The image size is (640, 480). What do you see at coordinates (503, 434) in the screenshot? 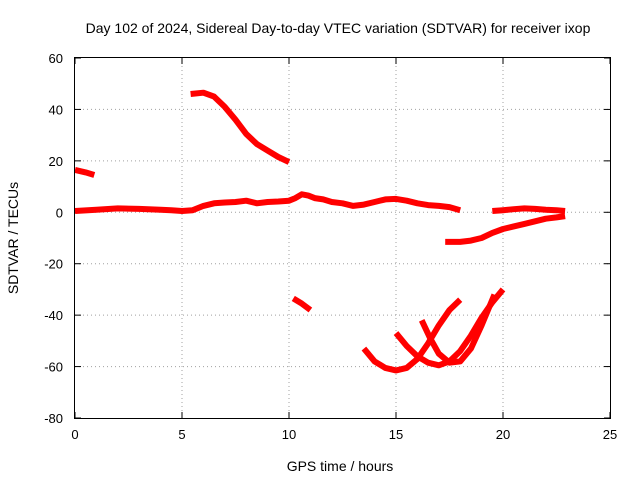
I see `x-tick-label: 20` at bounding box center [503, 434].